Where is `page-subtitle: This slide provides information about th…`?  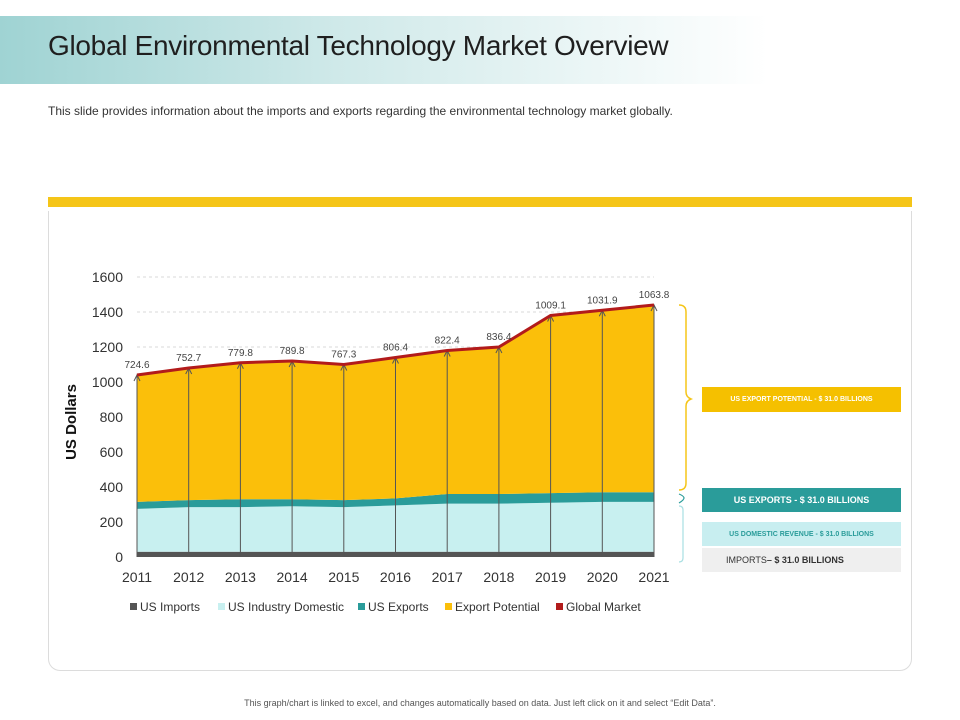 page-subtitle: This slide provides information about th… is located at coordinates (360, 111).